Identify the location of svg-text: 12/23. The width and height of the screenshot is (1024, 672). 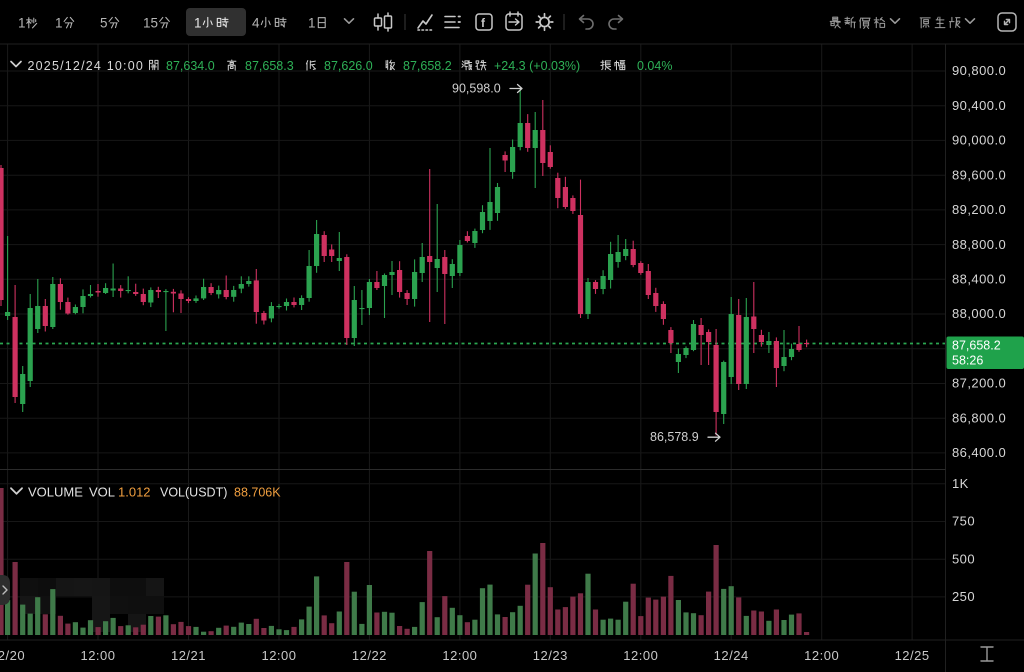
(550, 655).